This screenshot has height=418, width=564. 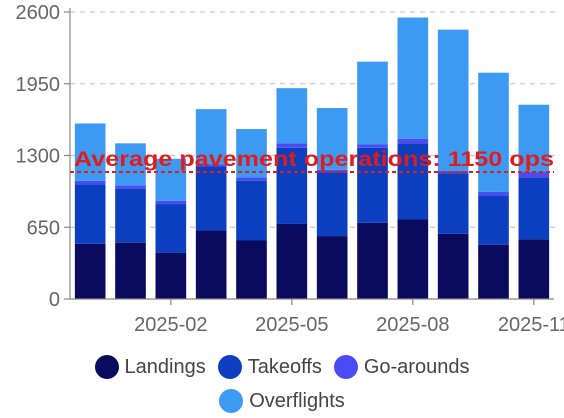 I want to click on y-tick-label: 1950, so click(x=38, y=85).